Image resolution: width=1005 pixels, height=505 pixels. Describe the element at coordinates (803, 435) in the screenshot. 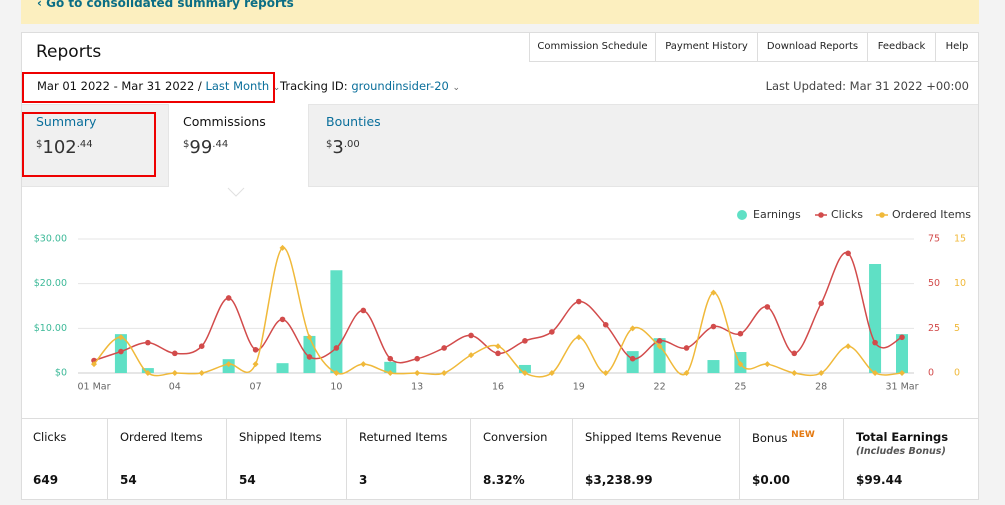

I see `badge: NEW` at that location.